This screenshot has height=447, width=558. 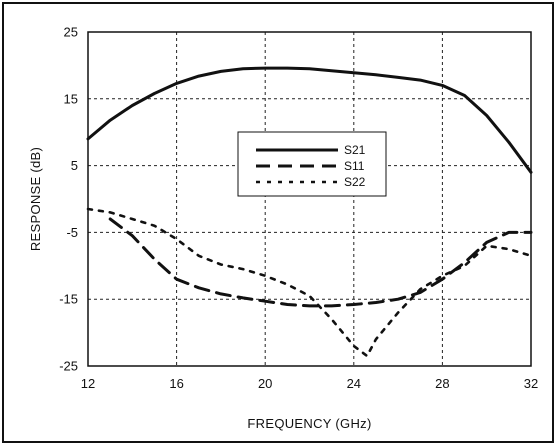 I want to click on y-tick-label: -25, so click(x=68, y=366).